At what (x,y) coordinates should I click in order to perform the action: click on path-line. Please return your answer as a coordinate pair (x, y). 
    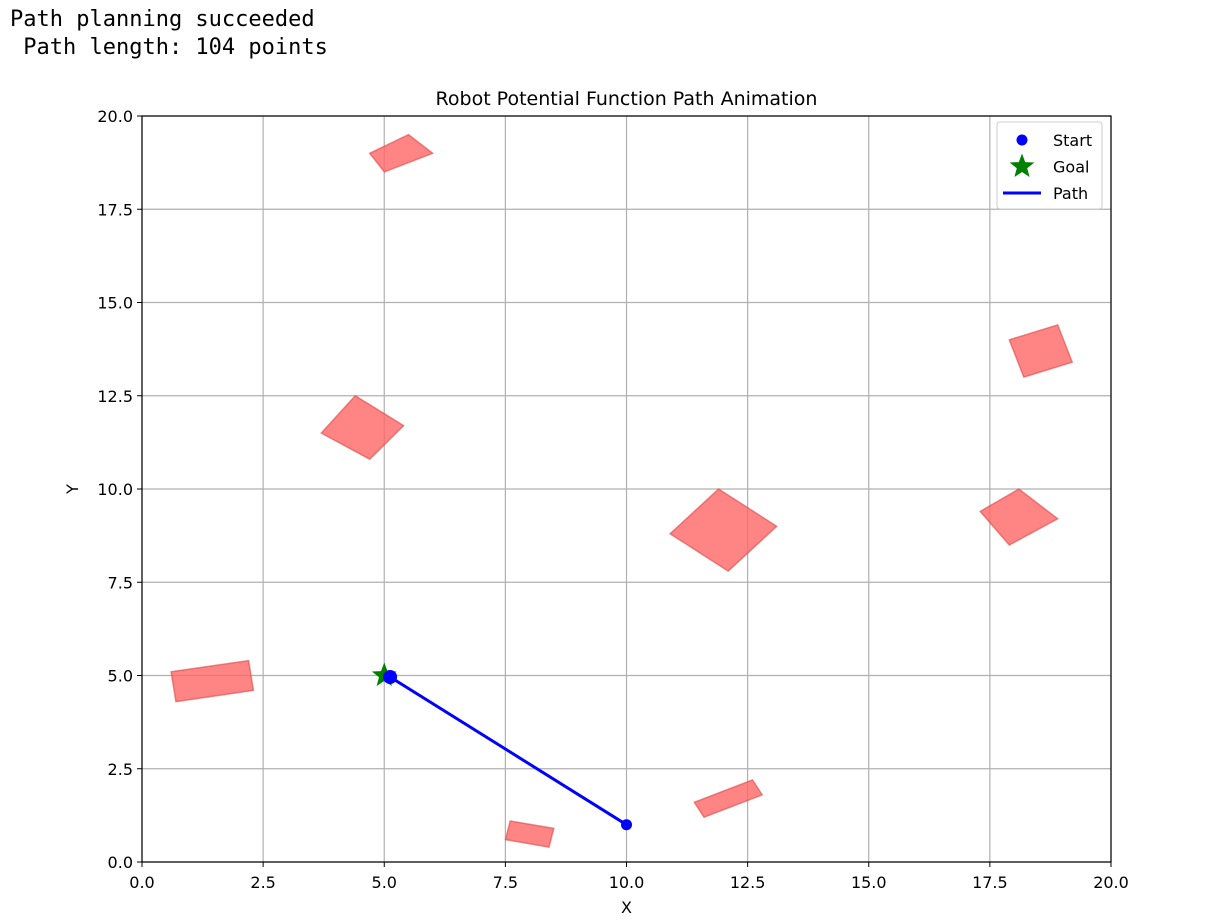
    Looking at the image, I should click on (508, 750).